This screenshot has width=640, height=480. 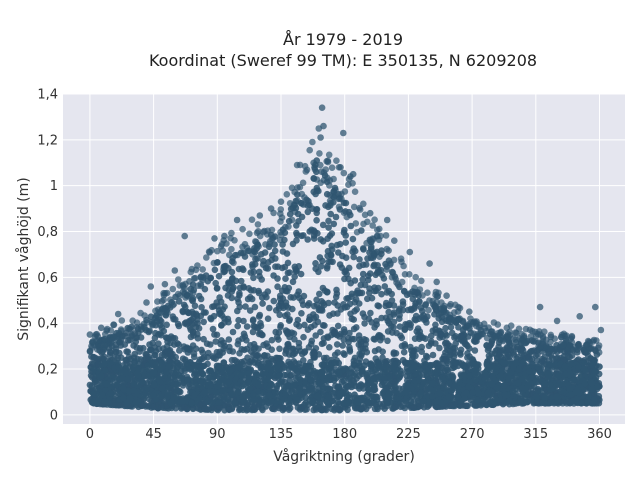 What do you see at coordinates (47, 370) in the screenshot?
I see `y-tick-label: 0,2` at bounding box center [47, 370].